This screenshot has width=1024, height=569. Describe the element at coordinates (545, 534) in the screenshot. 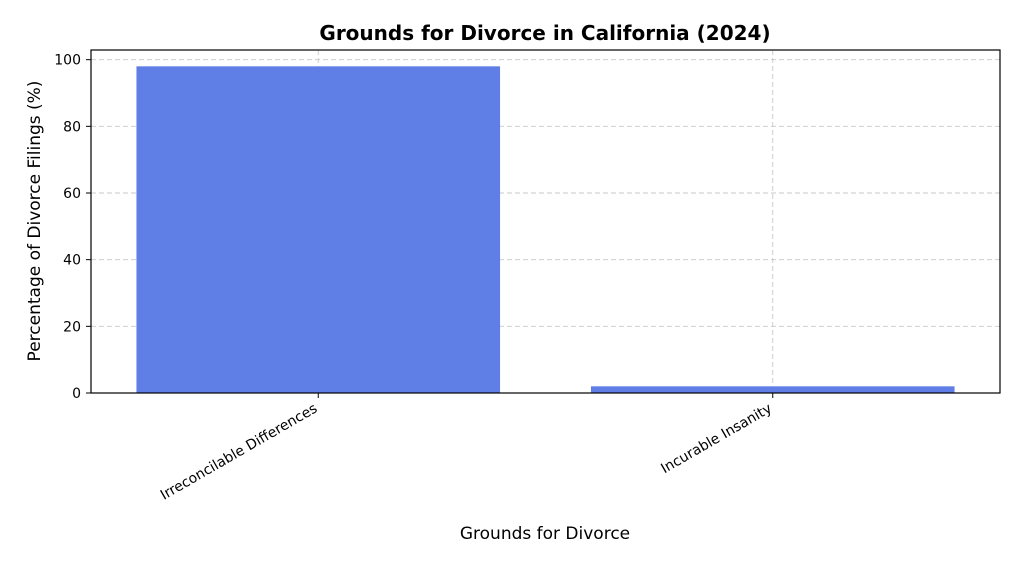

I see `x-axis-label: Grounds for Divorce` at that location.